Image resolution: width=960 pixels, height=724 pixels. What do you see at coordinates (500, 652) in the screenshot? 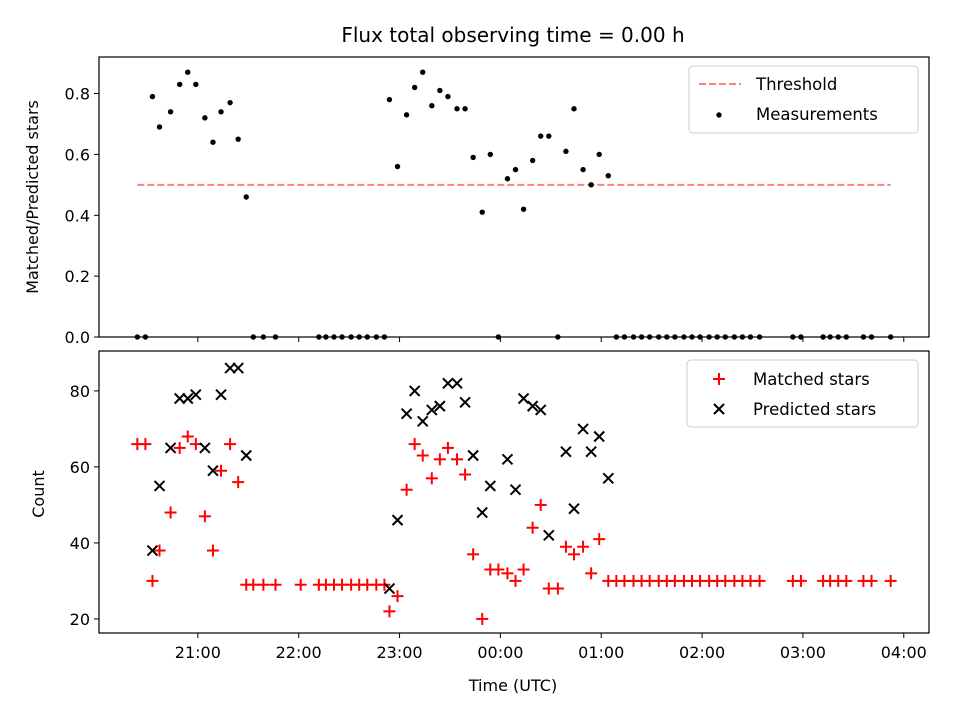
I see `x-tick-label: 00:00` at bounding box center [500, 652].